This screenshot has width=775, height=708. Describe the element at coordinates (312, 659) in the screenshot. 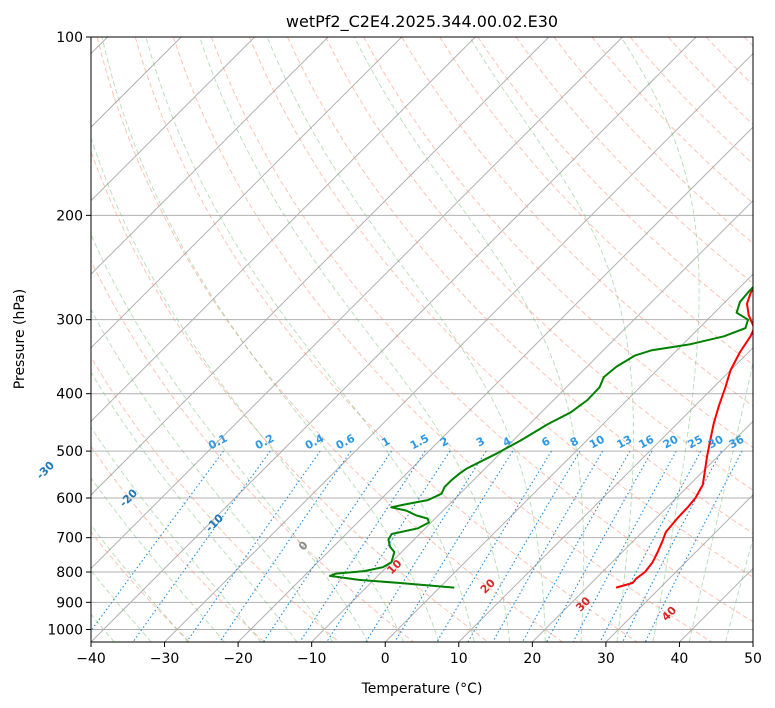

I see `x-tick-label: −10` at that location.